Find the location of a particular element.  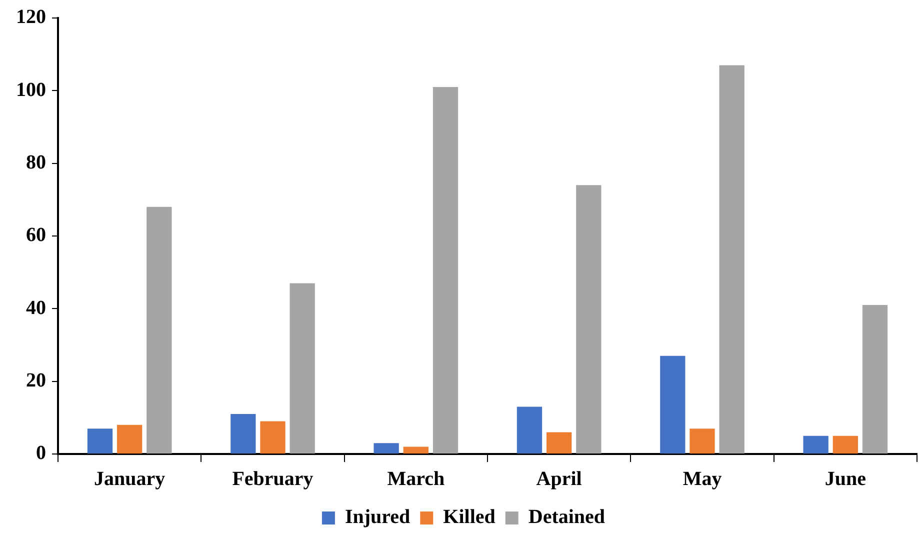

x-tick-label: February is located at coordinates (273, 479).